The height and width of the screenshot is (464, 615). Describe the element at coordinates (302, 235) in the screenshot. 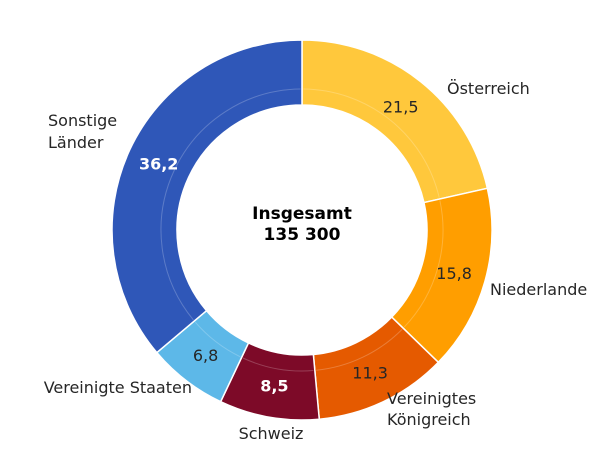

I see `center-total: 135 300` at that location.